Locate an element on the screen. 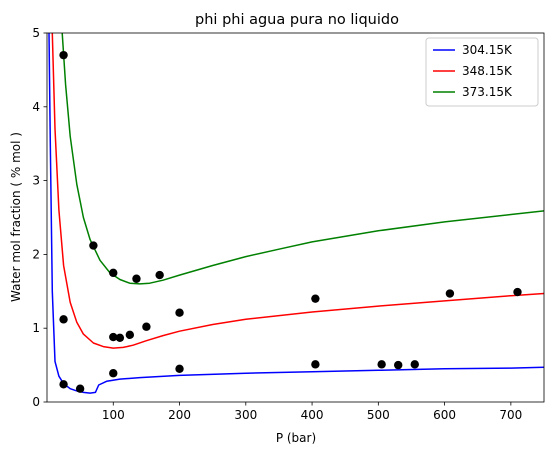  y-tick-label: 2 is located at coordinates (36, 254).